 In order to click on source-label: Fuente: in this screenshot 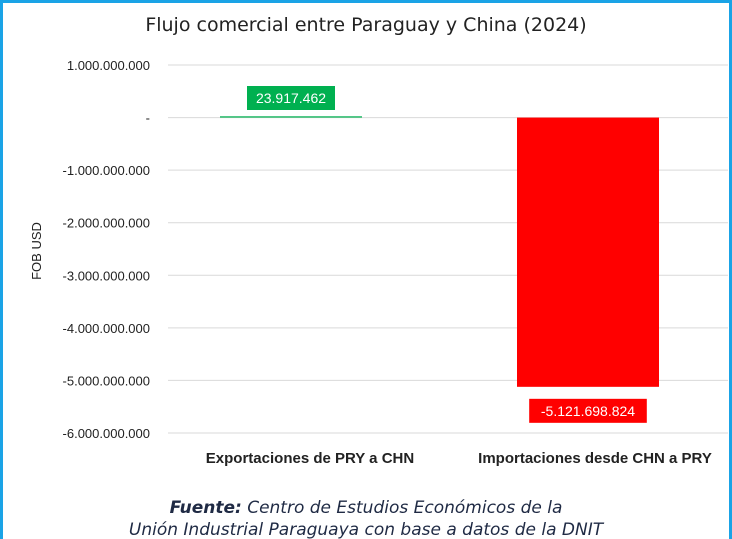, I will do `click(205, 508)`.